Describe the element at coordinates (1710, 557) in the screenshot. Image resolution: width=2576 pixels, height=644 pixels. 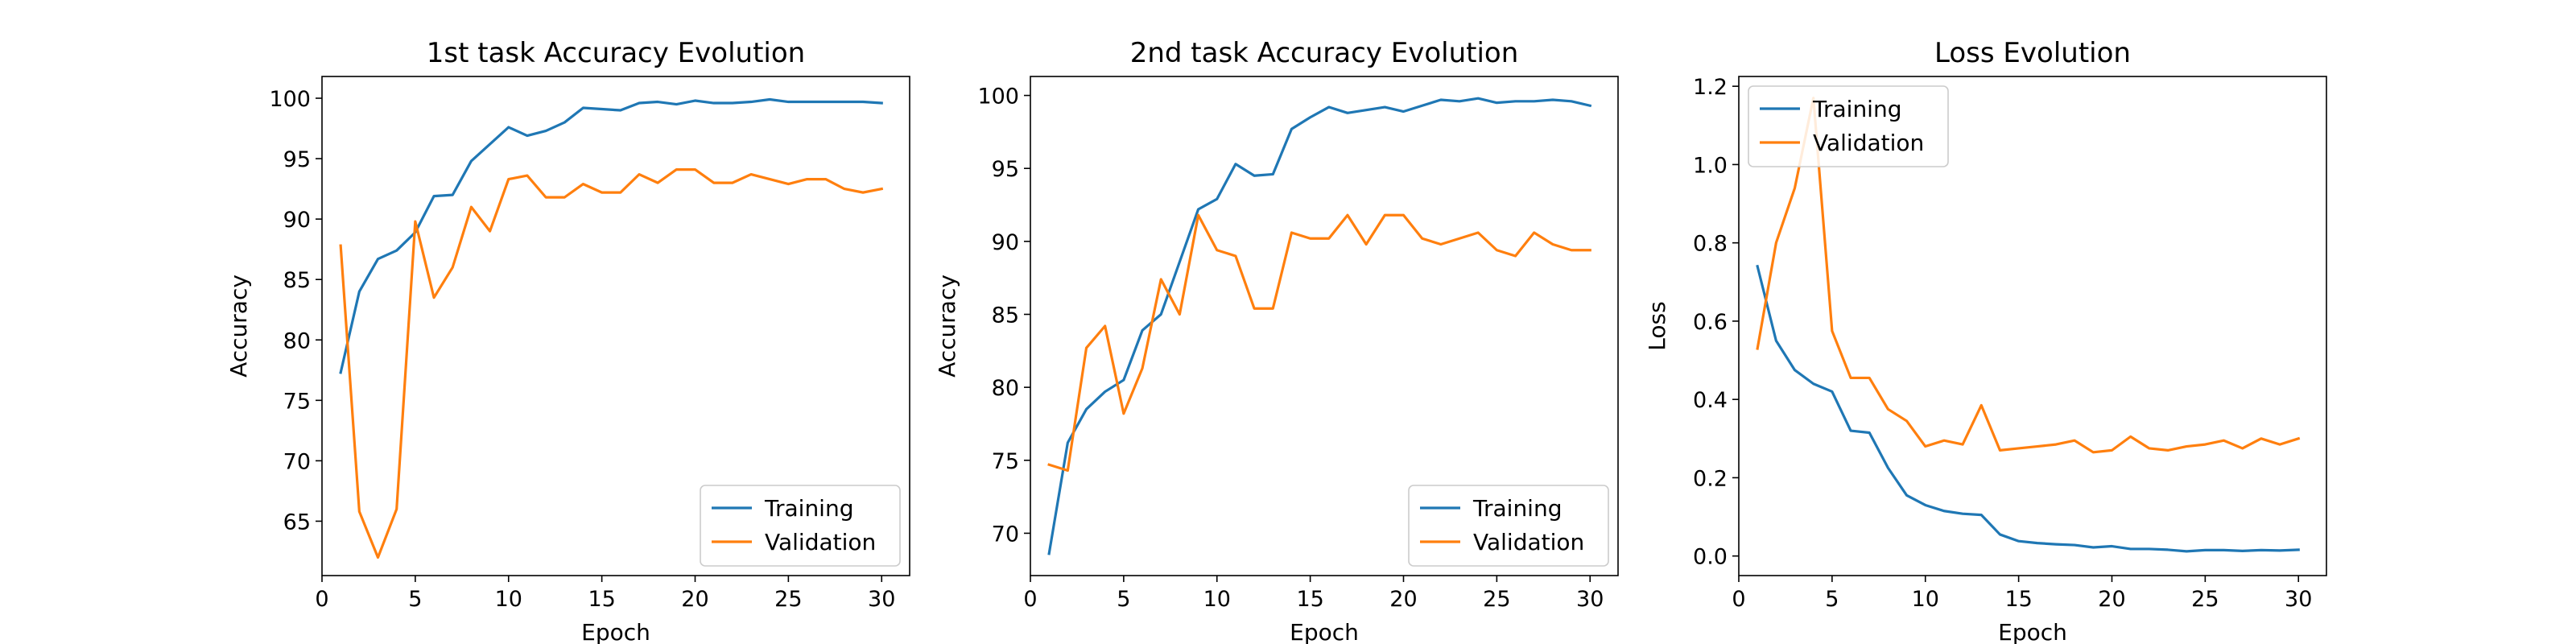
I see `y-tick-label: 0.0` at that location.